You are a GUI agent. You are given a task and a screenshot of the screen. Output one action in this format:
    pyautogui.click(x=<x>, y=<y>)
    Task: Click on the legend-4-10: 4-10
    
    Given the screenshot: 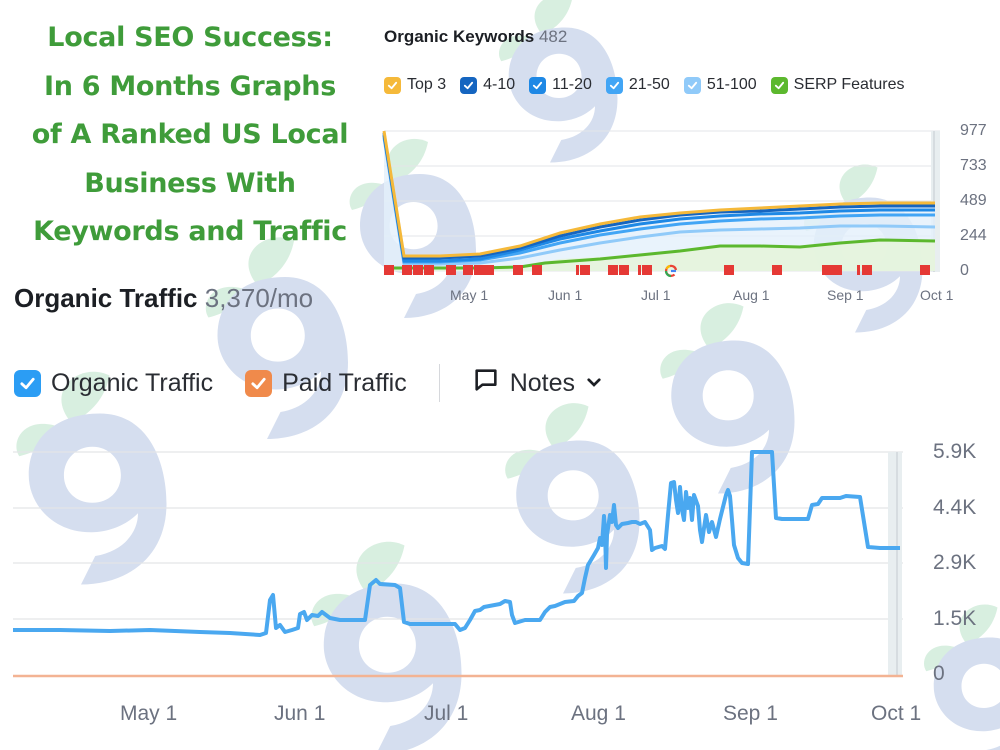 What is the action you would take?
    pyautogui.click(x=487, y=85)
    